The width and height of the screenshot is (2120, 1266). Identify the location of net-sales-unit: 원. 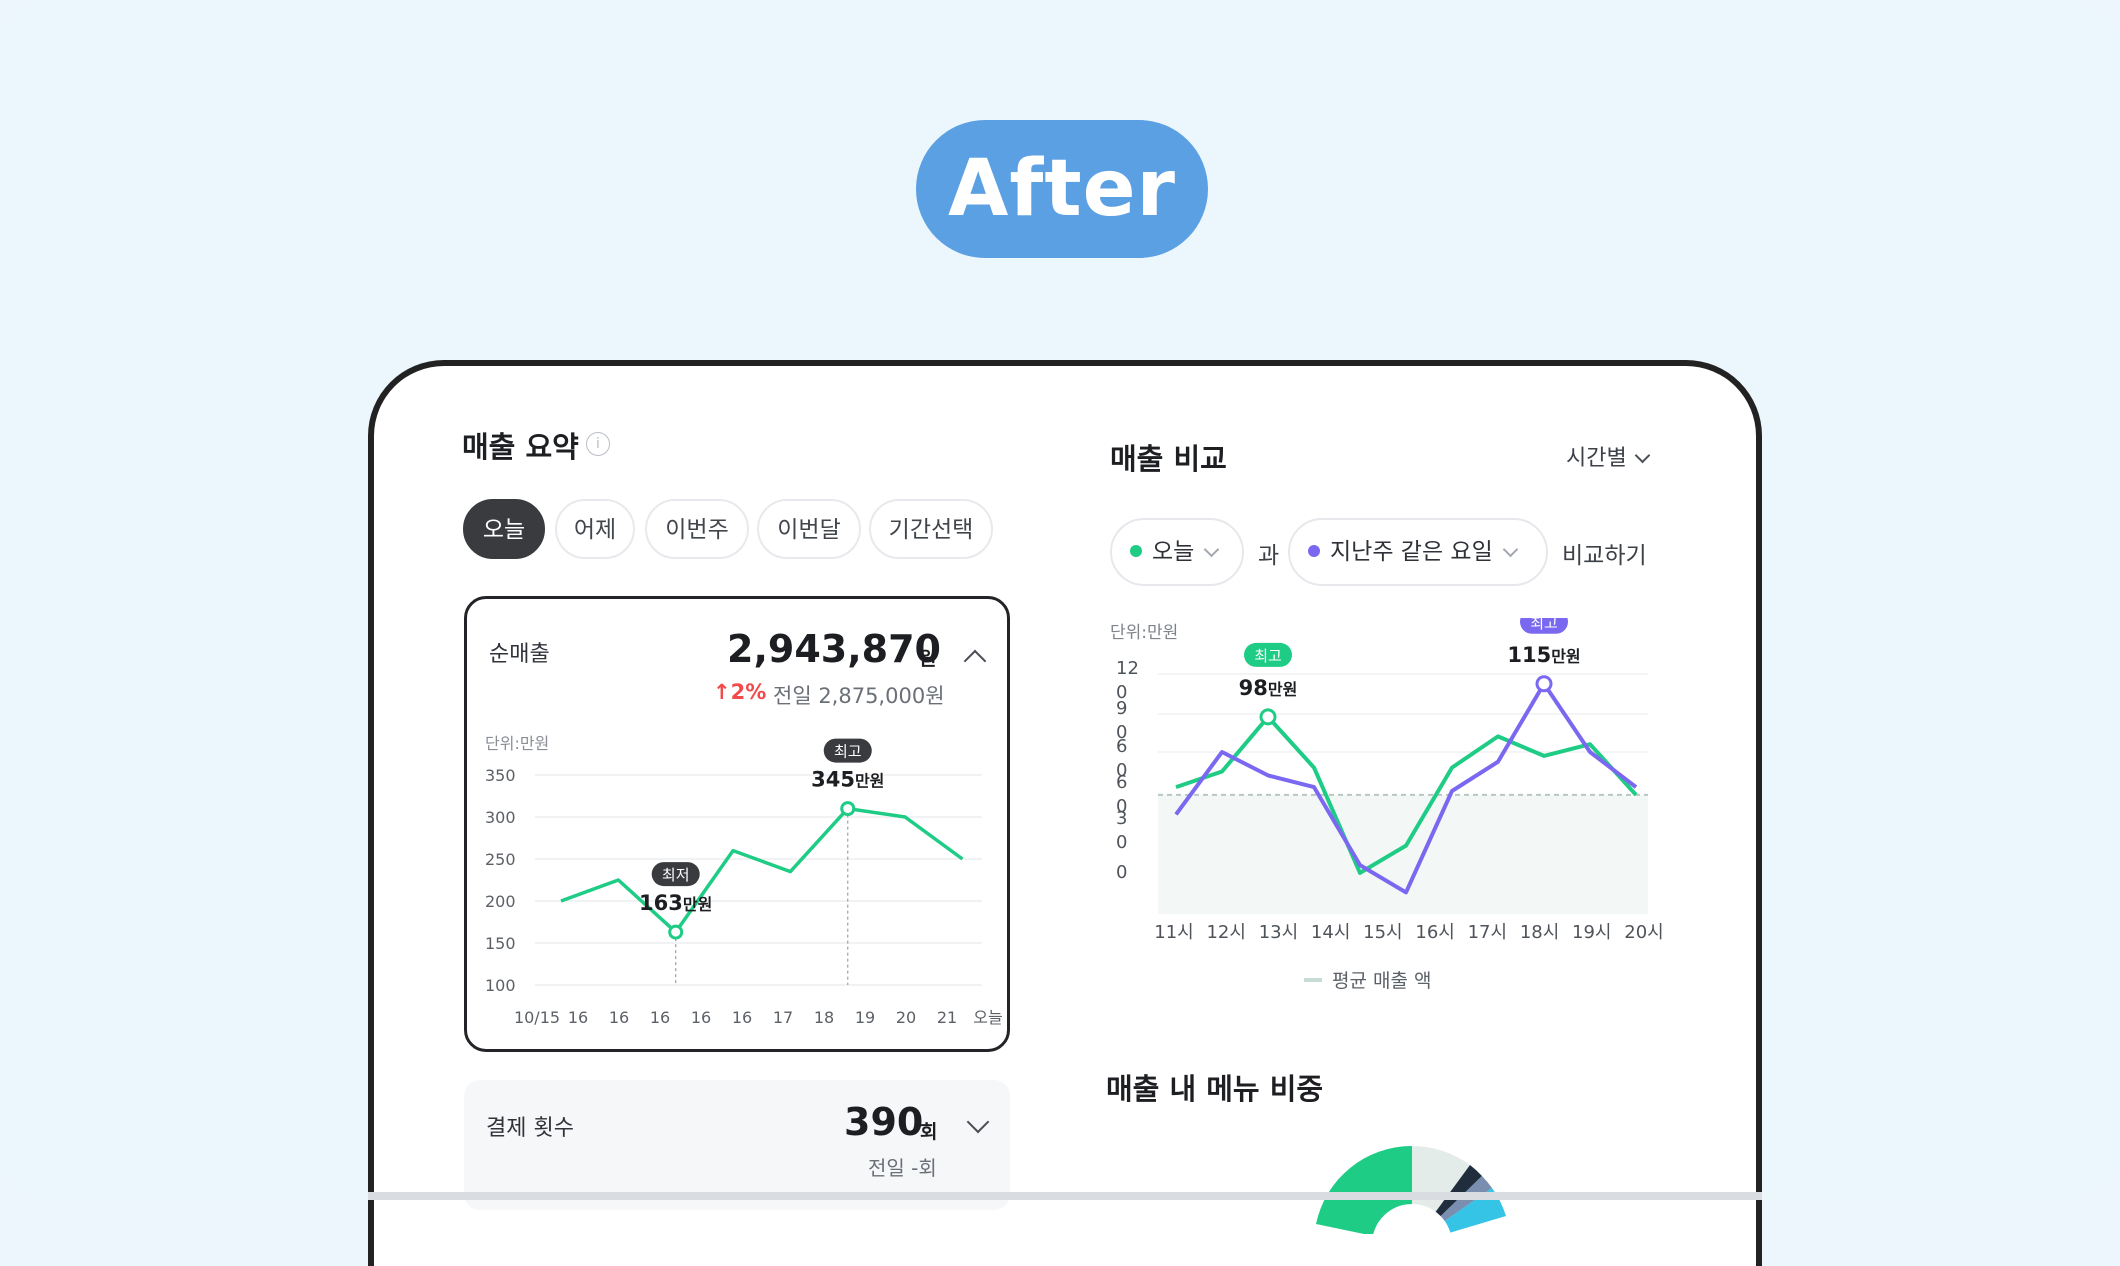
(928, 659).